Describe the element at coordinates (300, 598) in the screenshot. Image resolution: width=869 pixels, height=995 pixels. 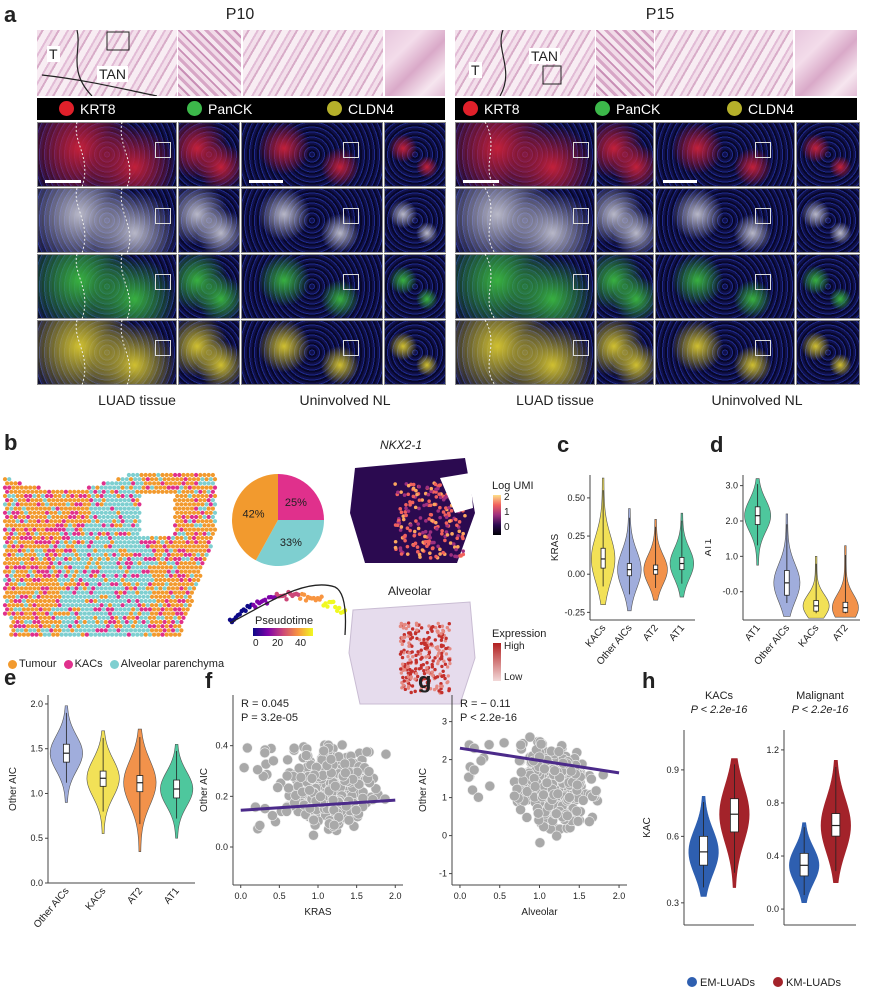
I see `trajectory-cell` at that location.